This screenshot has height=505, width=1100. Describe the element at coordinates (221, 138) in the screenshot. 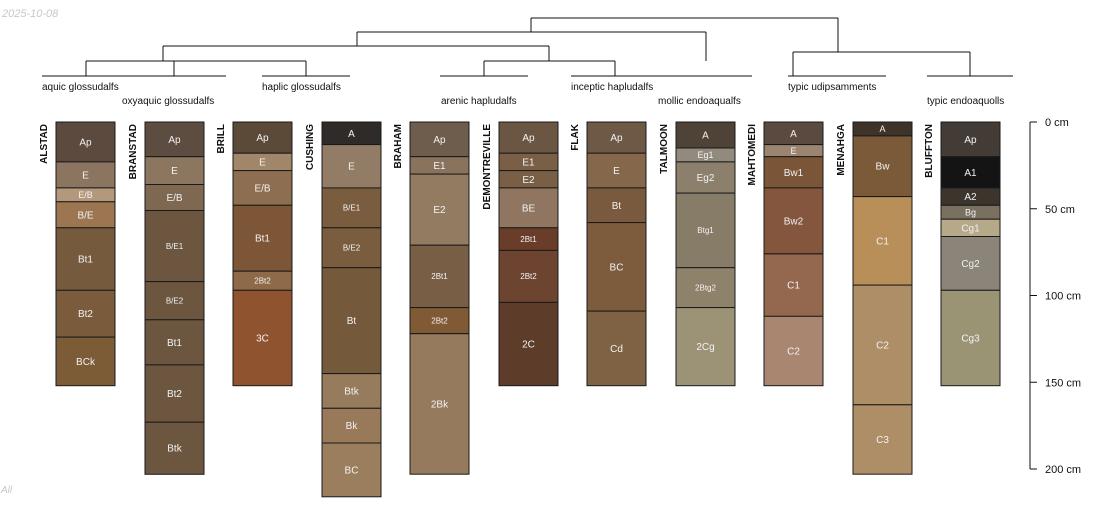

I see `profile-name: BRILL` at that location.